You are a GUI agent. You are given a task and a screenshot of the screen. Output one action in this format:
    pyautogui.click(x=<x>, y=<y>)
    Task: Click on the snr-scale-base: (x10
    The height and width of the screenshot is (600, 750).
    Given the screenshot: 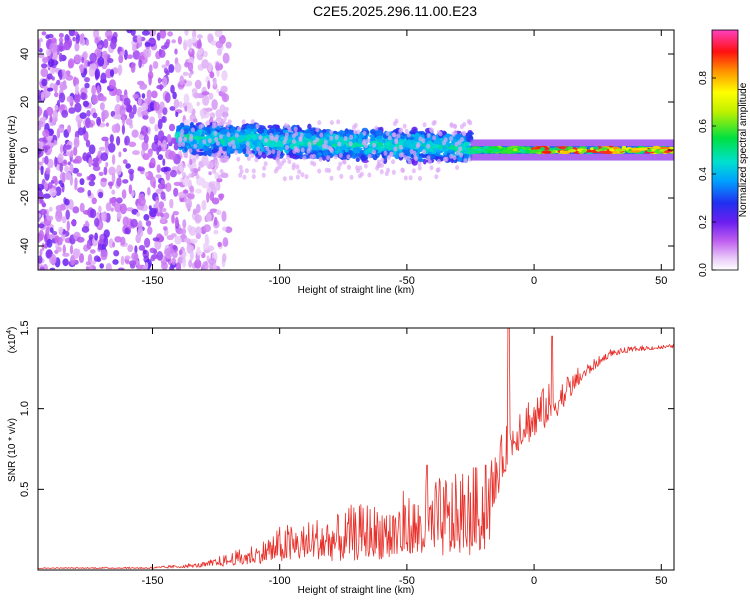 What is the action you would take?
    pyautogui.click(x=12, y=343)
    